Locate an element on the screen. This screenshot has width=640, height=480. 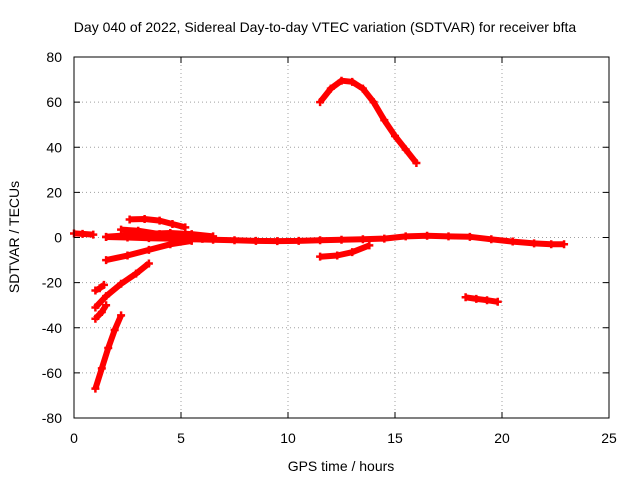
y-tick-label: 0 is located at coordinates (58, 238).